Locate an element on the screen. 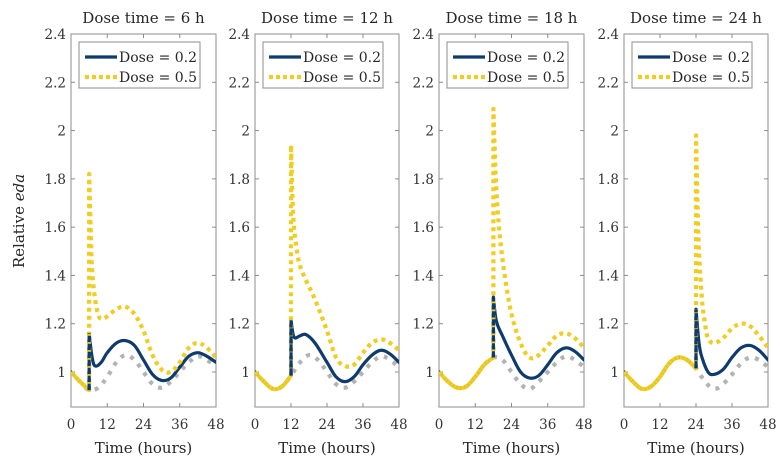 Image resolution: width=780 pixels, height=470 pixels. panel-title: Dose time = 12 h is located at coordinates (327, 18).